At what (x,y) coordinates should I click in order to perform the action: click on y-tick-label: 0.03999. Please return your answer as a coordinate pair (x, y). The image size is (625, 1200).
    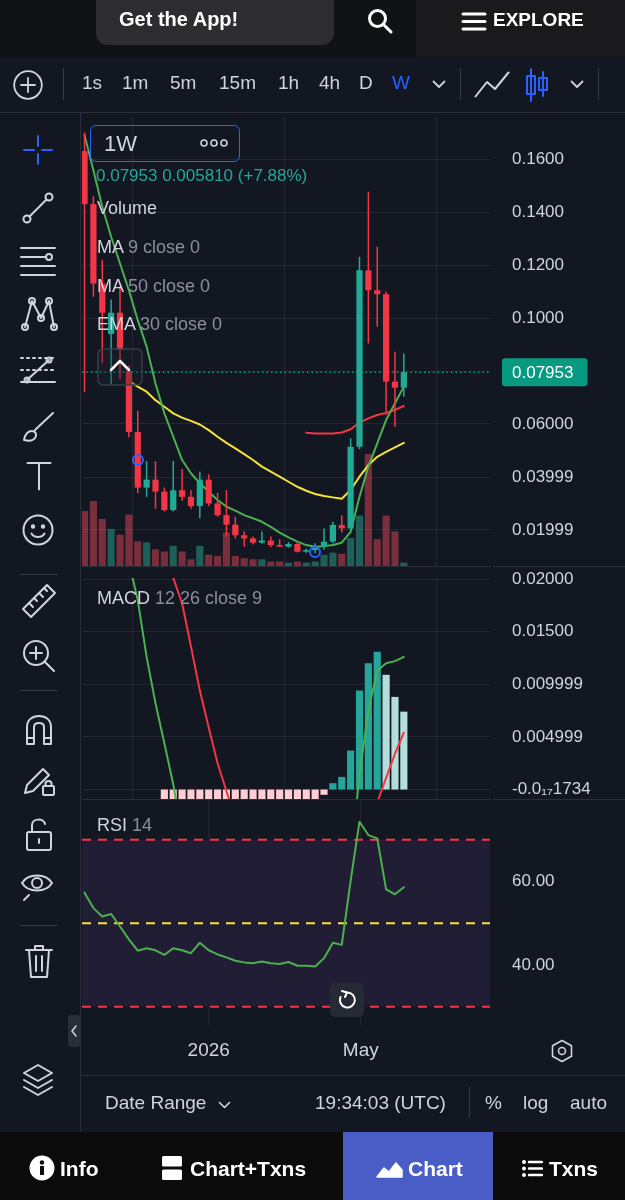
    Looking at the image, I should click on (543, 476).